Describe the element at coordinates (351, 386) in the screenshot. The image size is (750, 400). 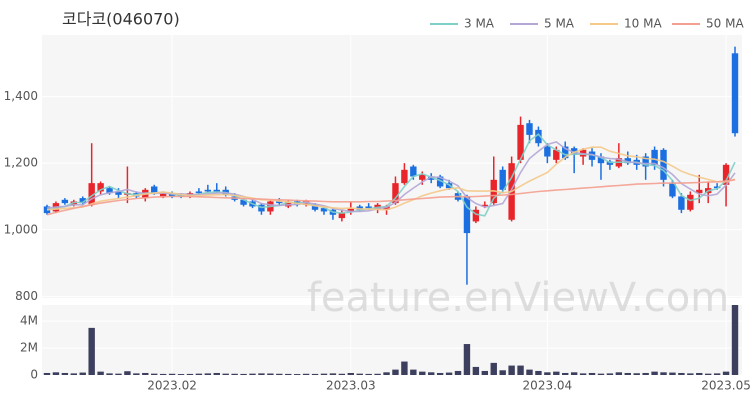
I see `x-tick-label: 2023.03` at that location.